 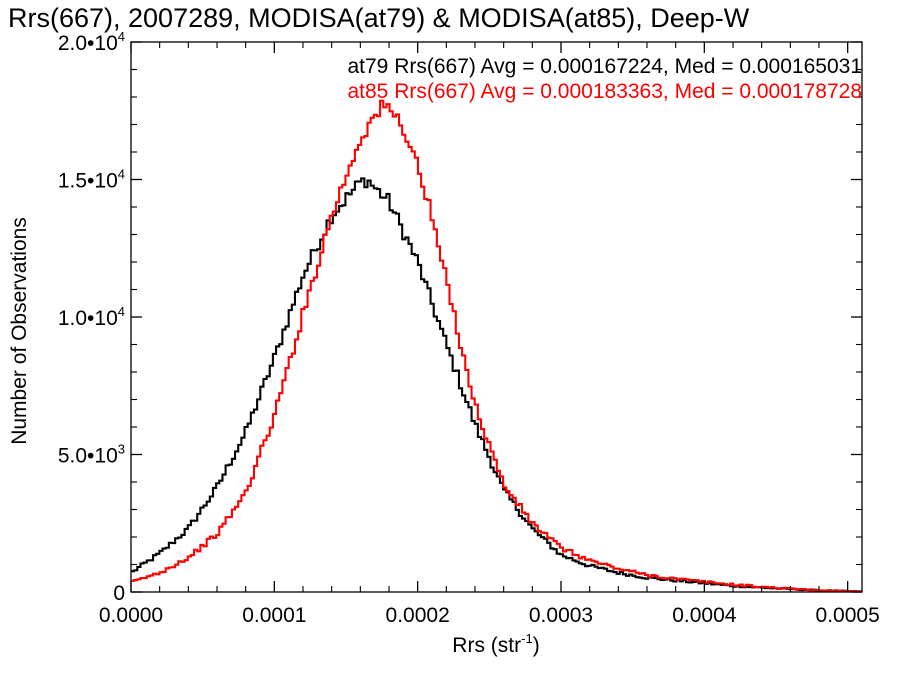 I want to click on y-tick-label: 1.5•104, so click(x=91, y=180).